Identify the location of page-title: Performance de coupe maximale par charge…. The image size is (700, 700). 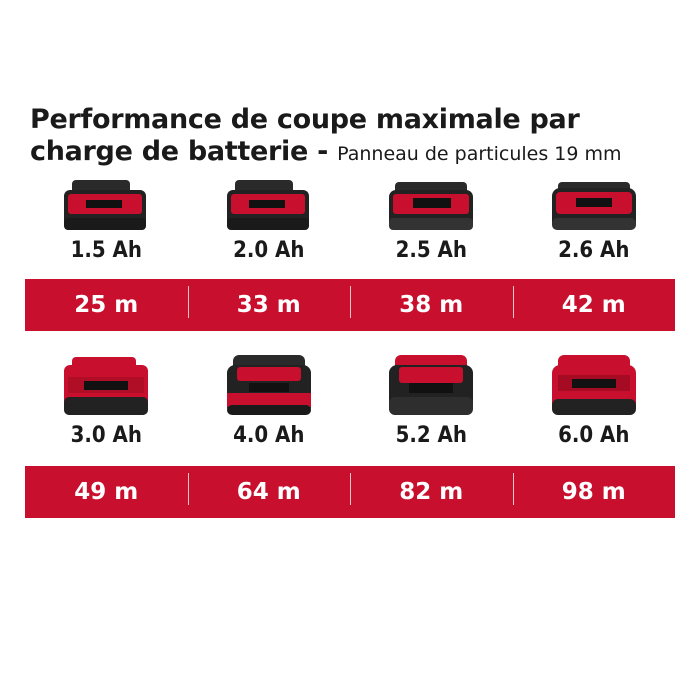
(355, 137).